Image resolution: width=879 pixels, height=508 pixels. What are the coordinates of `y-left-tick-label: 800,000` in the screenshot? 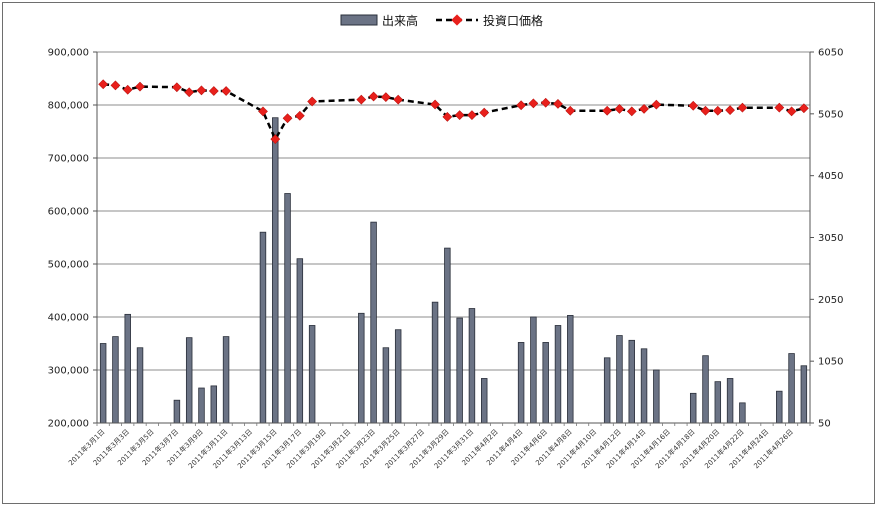 It's located at (68, 106).